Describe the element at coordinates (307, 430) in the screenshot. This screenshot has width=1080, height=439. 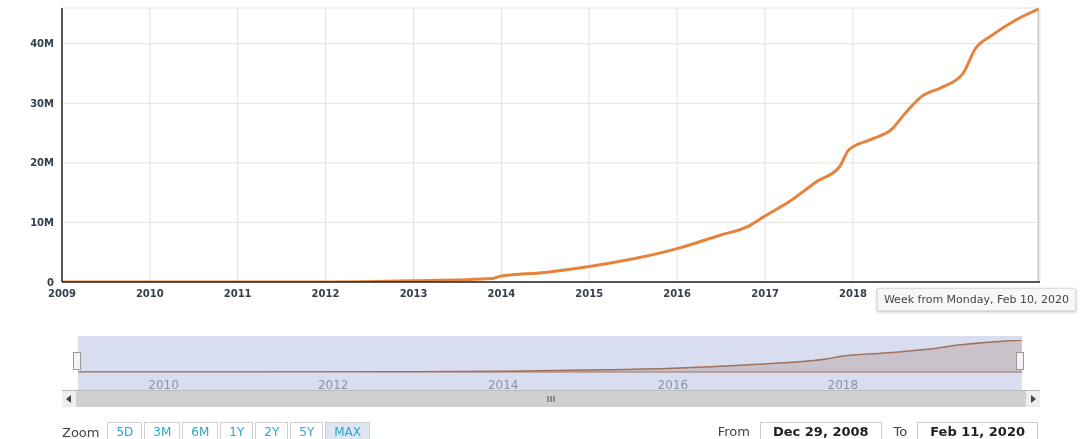
I see `text: 5Y` at that location.